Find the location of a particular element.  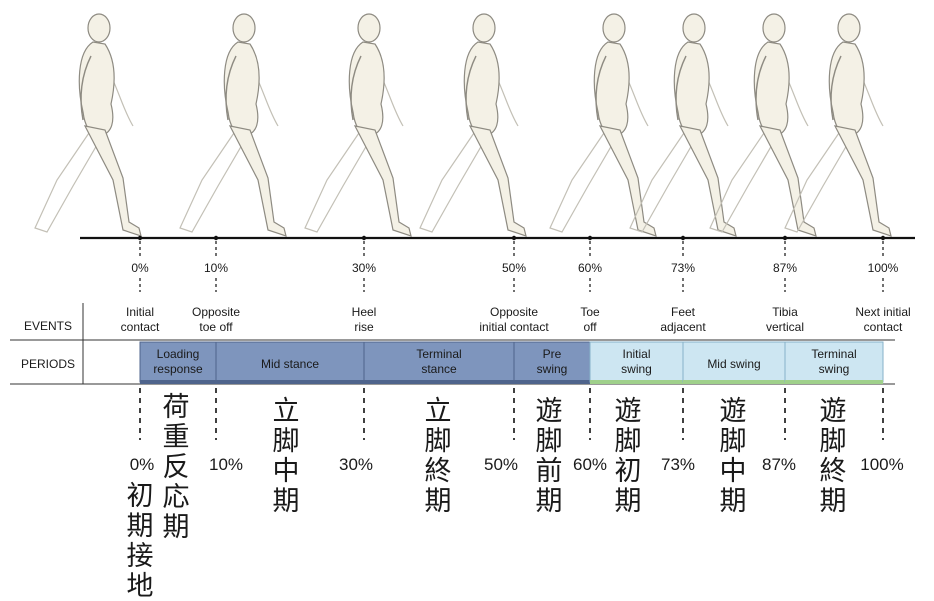

bottom-percent-label: 60% is located at coordinates (590, 464).